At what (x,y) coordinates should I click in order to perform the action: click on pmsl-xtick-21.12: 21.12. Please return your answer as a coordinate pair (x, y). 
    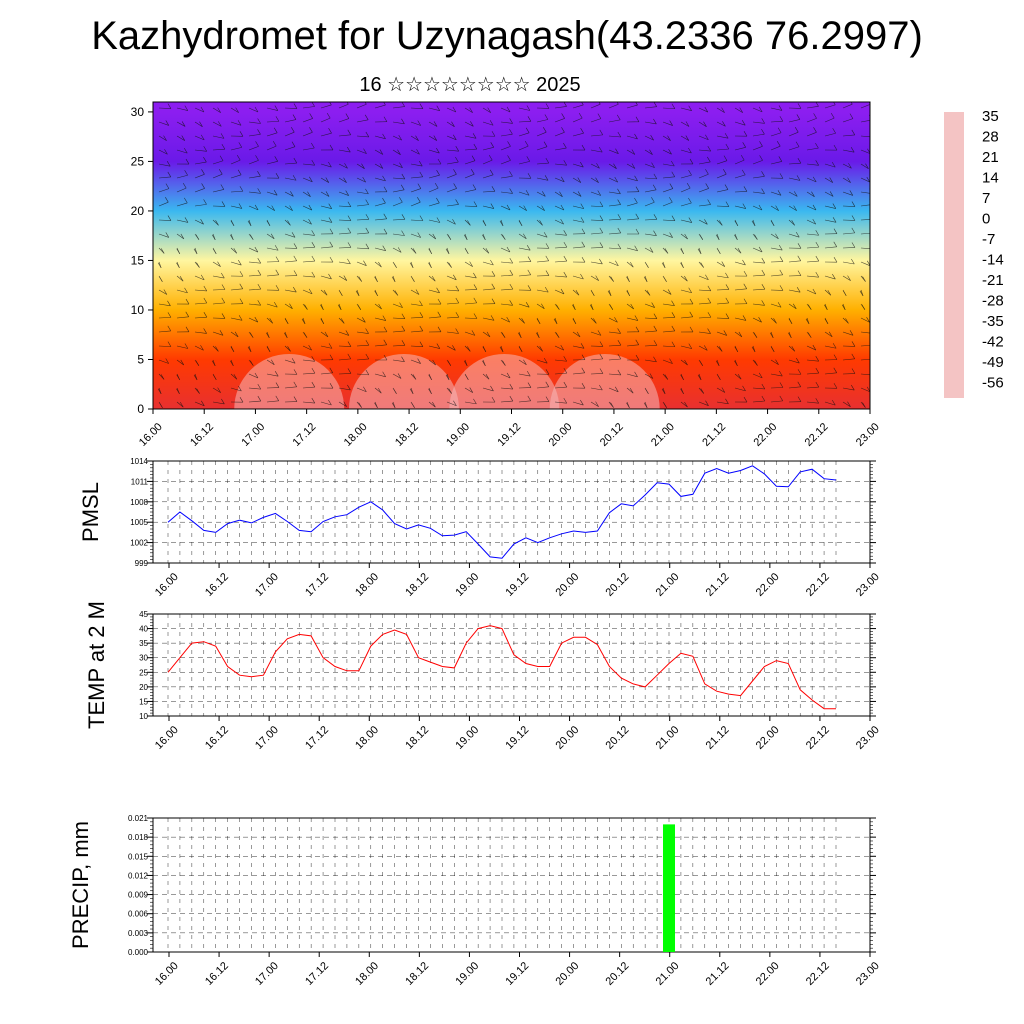
    Looking at the image, I should click on (718, 585).